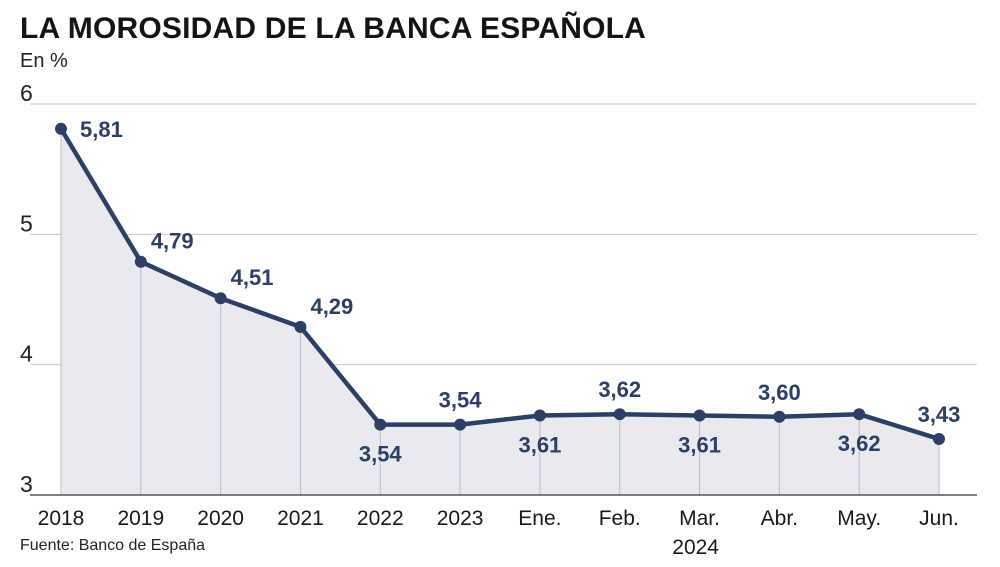 The image size is (1000, 567). I want to click on x-tick-label: 2023, so click(460, 518).